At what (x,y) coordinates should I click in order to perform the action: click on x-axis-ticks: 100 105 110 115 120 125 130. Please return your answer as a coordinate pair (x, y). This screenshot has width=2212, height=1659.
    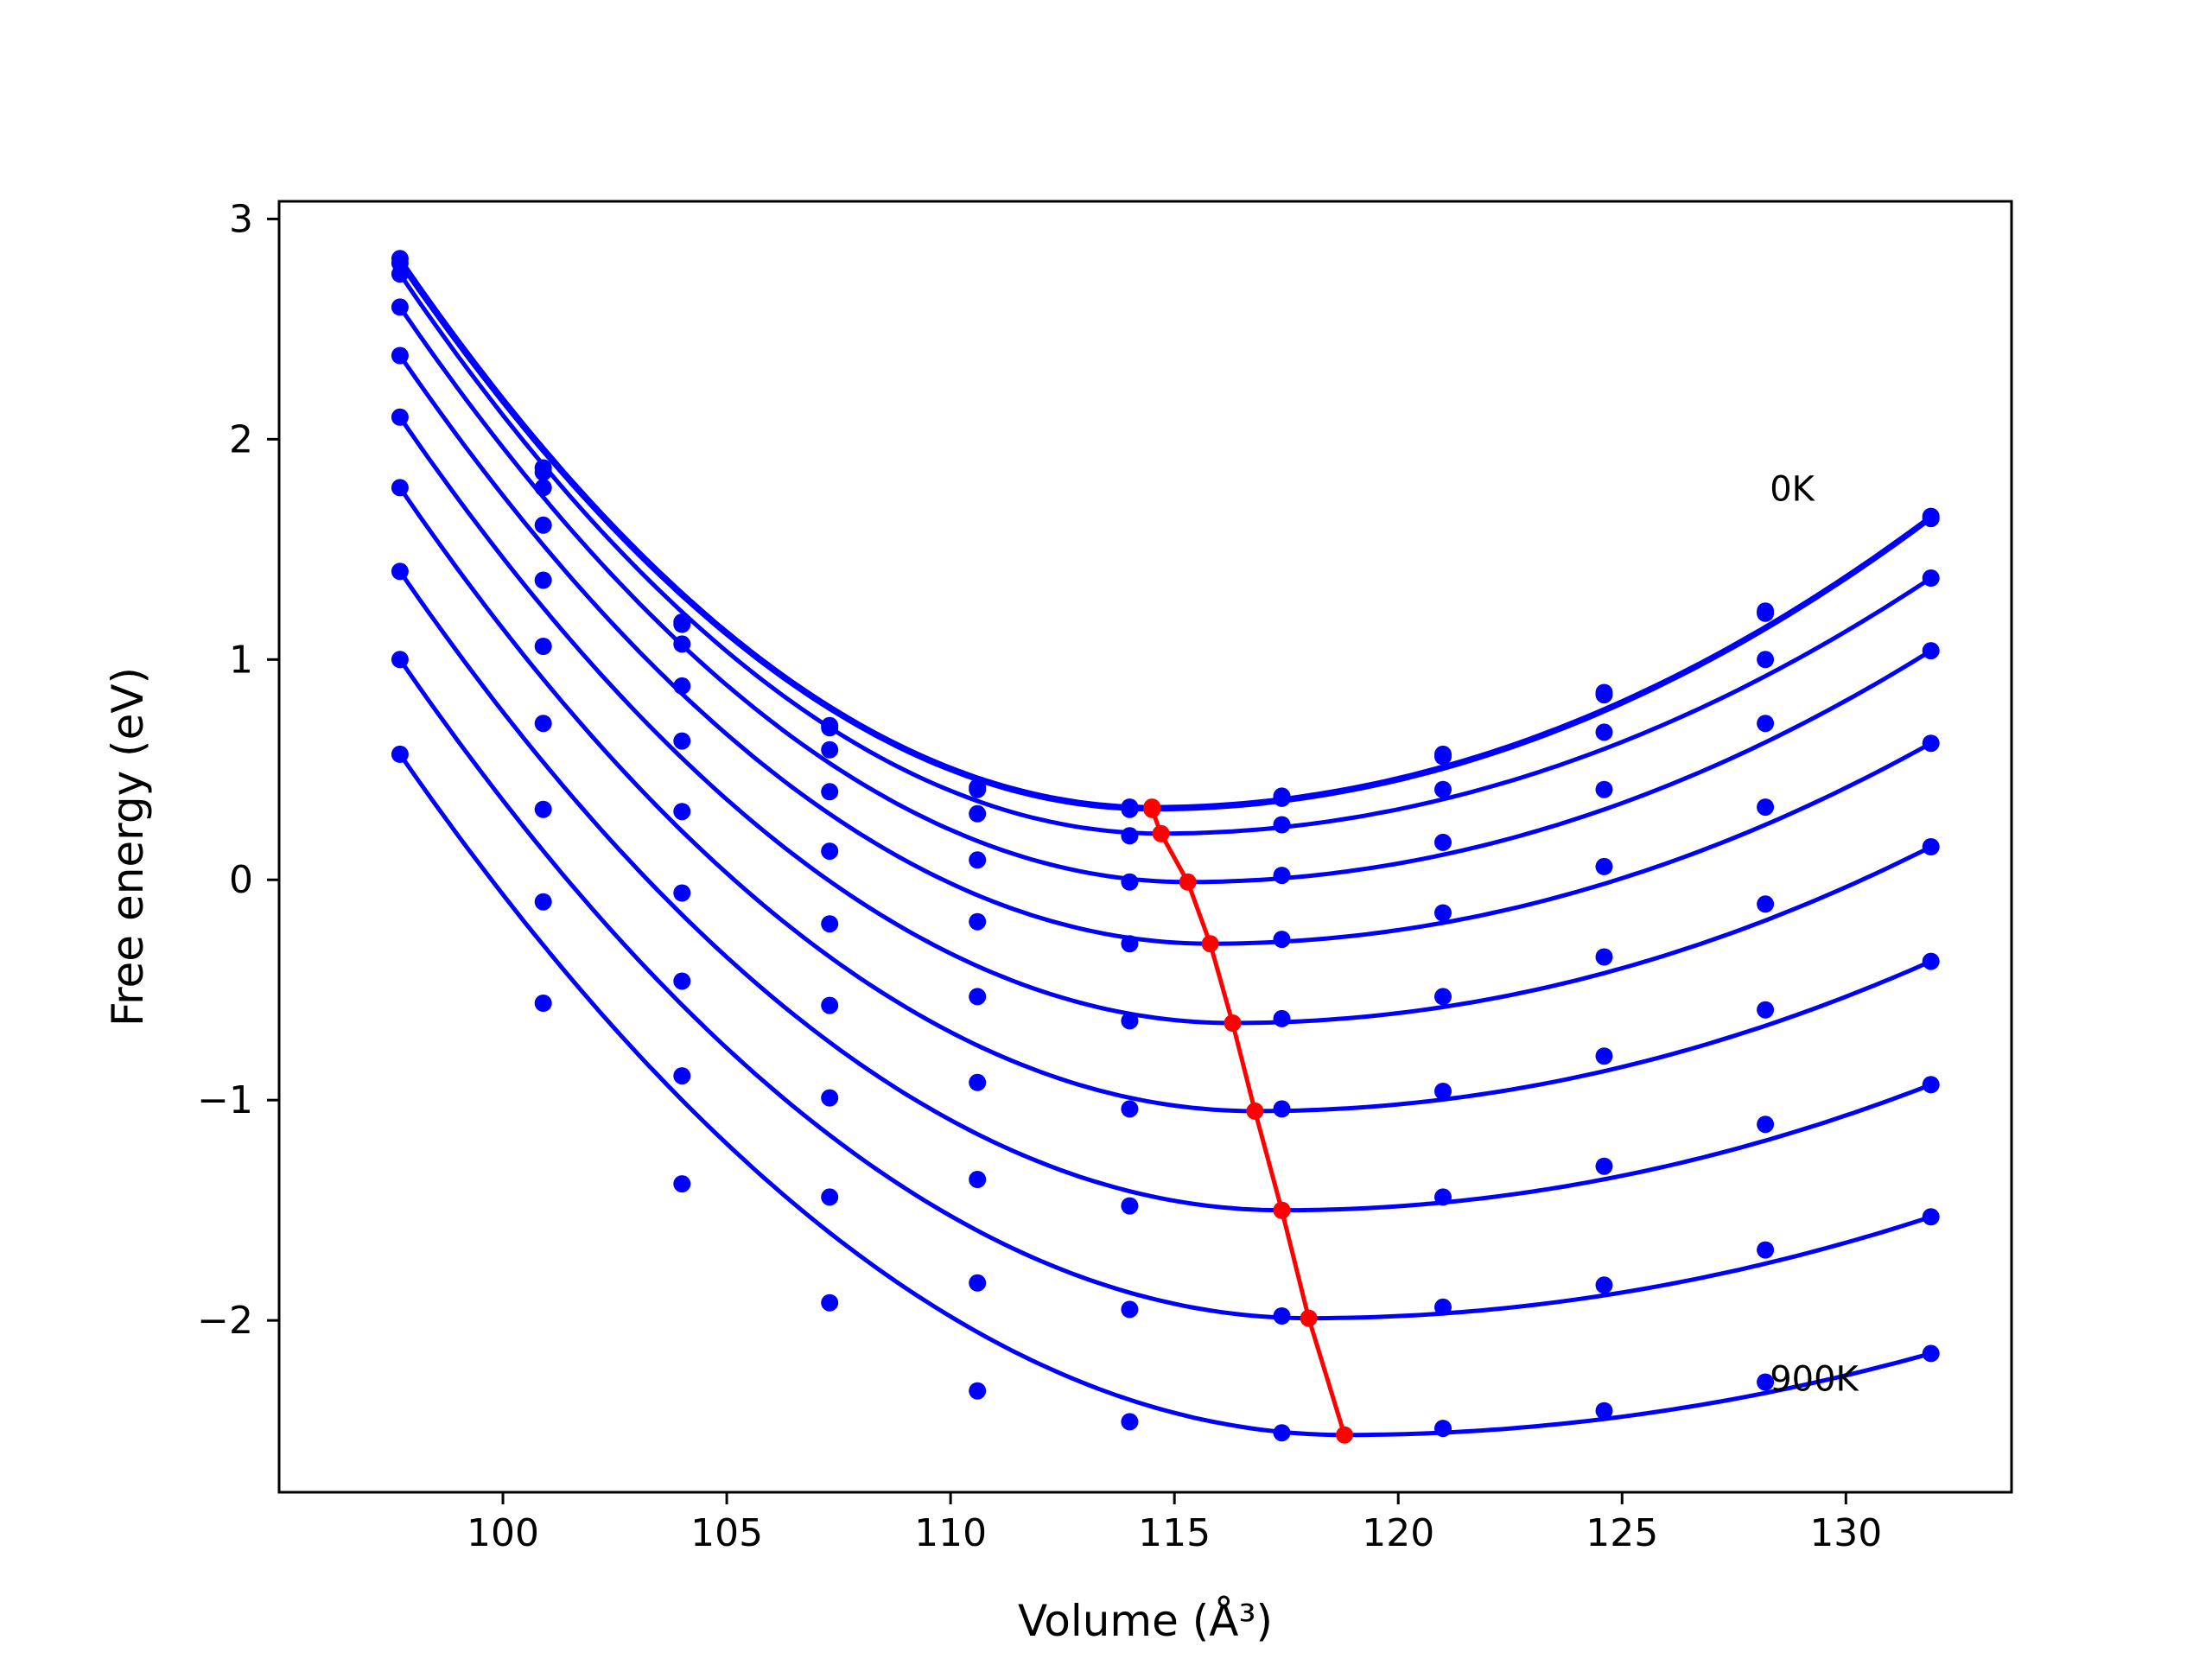
    Looking at the image, I should click on (1174, 1523).